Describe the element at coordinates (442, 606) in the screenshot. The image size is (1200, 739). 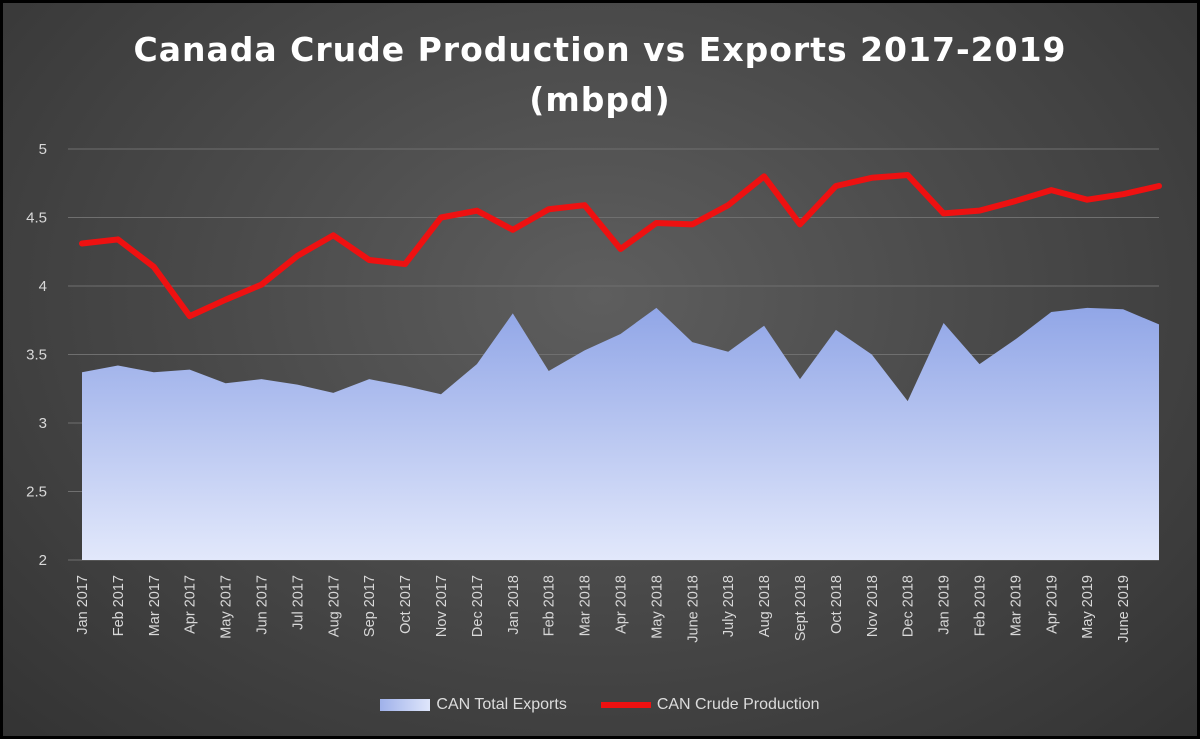
I see `x-tick-label: Nov 2017` at that location.